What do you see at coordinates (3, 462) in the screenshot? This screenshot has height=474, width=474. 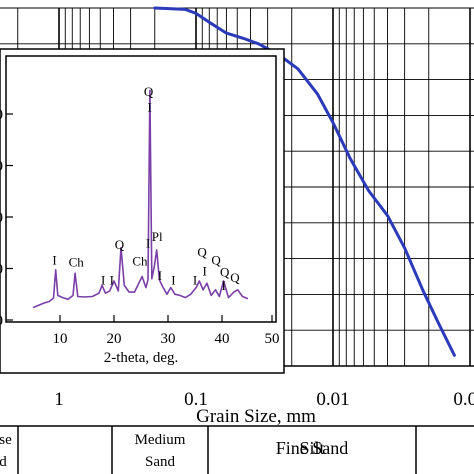 I see `soil-class-label: d` at bounding box center [3, 462].